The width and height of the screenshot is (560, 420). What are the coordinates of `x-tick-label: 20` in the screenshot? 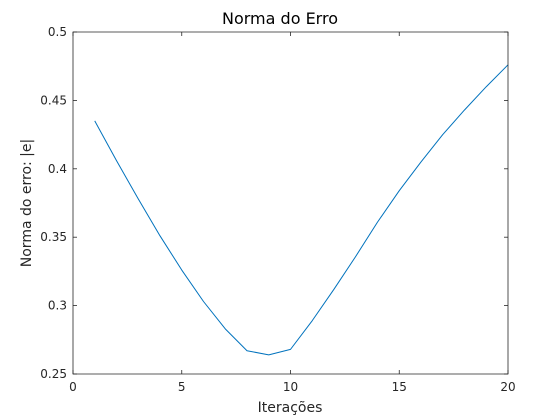 It's located at (507, 387).